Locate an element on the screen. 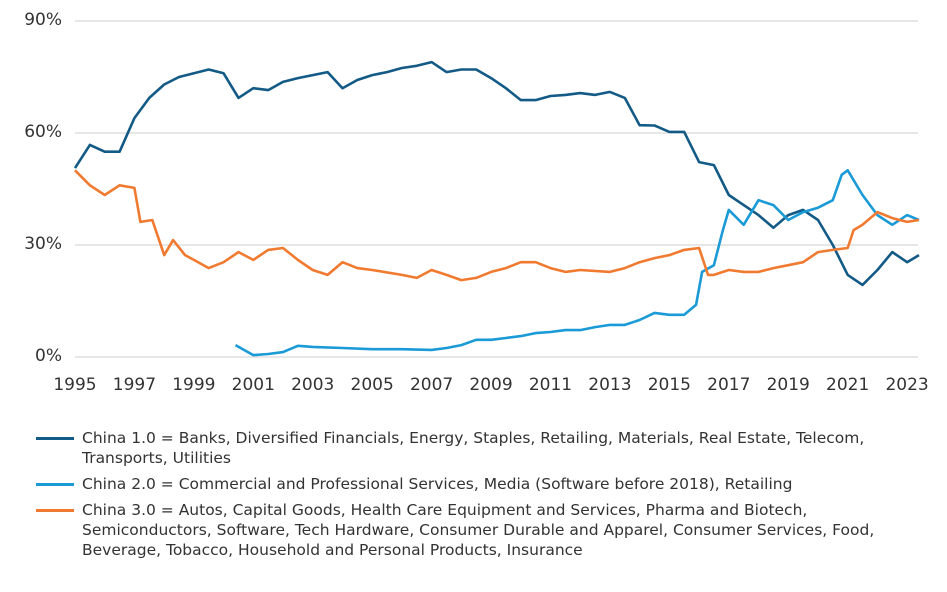  x-tick-label: 2017 is located at coordinates (728, 385).